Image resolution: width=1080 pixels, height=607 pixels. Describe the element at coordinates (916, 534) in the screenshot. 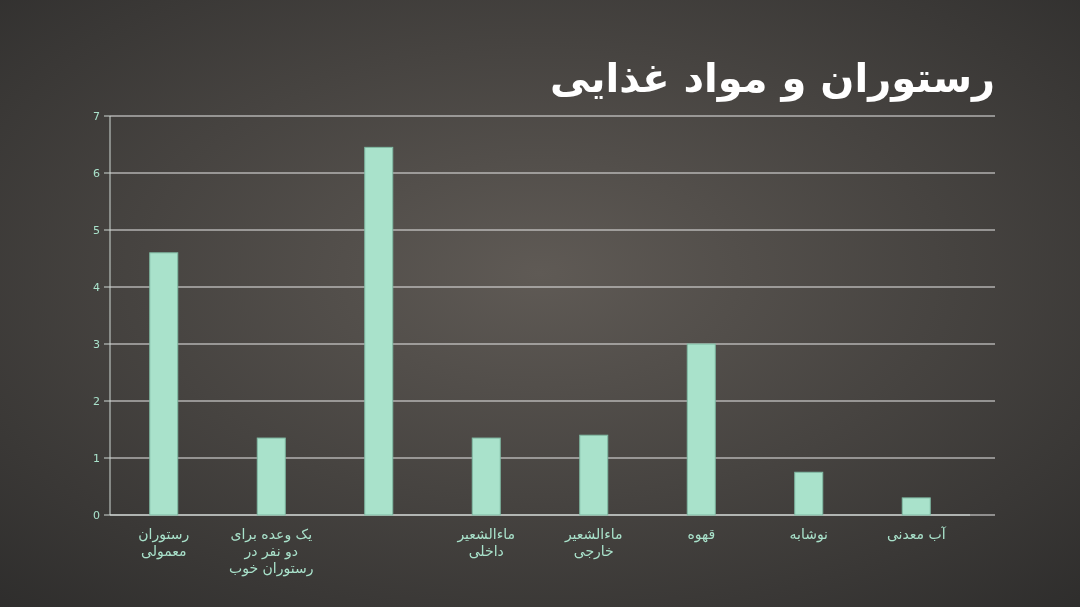

I see `x-tick-label: آب معدنی` at that location.